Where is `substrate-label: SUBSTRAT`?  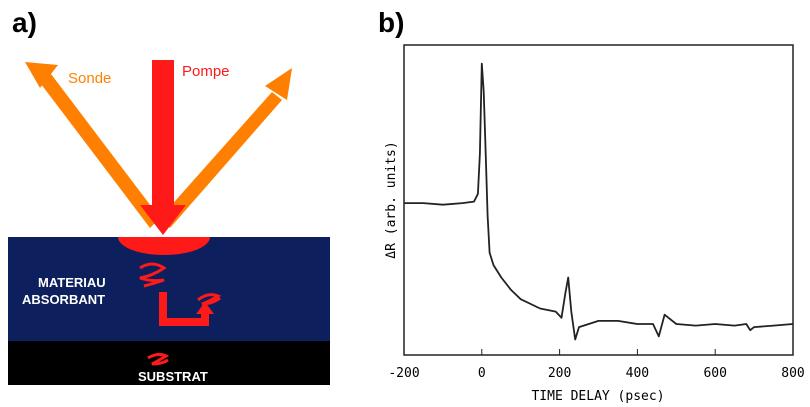
substrate-label: SUBSTRAT is located at coordinates (173, 376).